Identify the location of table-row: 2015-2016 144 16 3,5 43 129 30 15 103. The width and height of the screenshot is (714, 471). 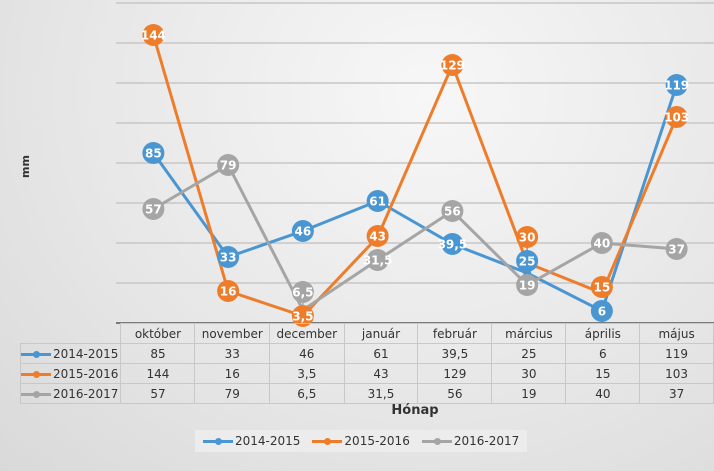
(366, 373).